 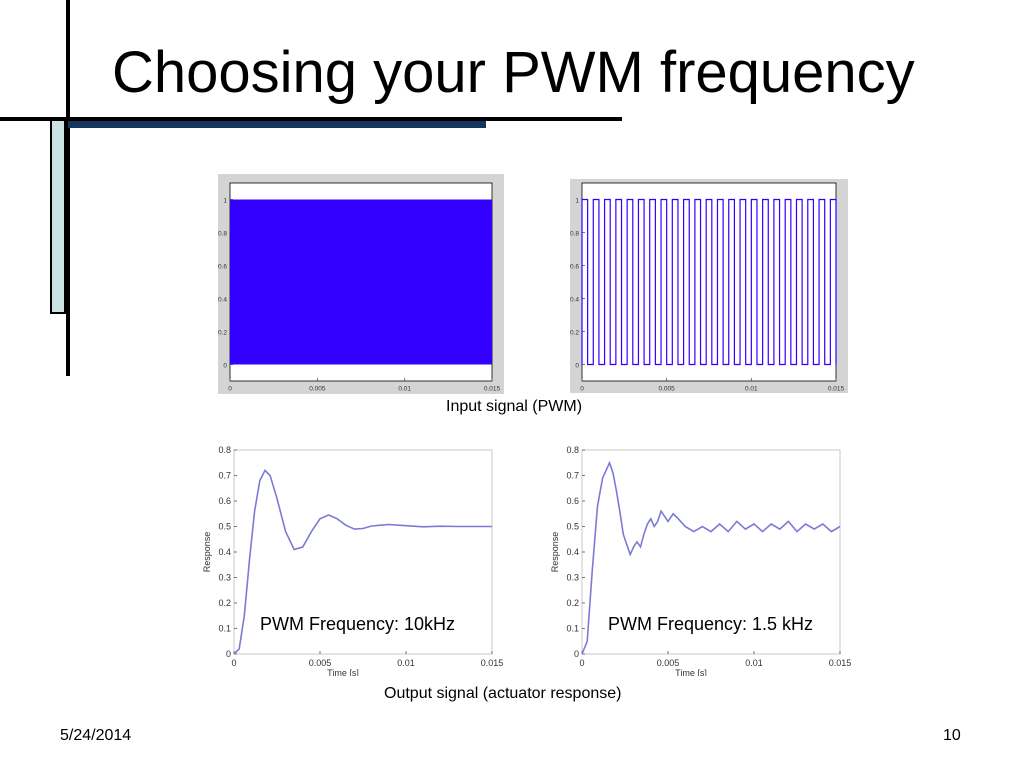 I want to click on footer-date: 5/24/2014, so click(x=96, y=735).